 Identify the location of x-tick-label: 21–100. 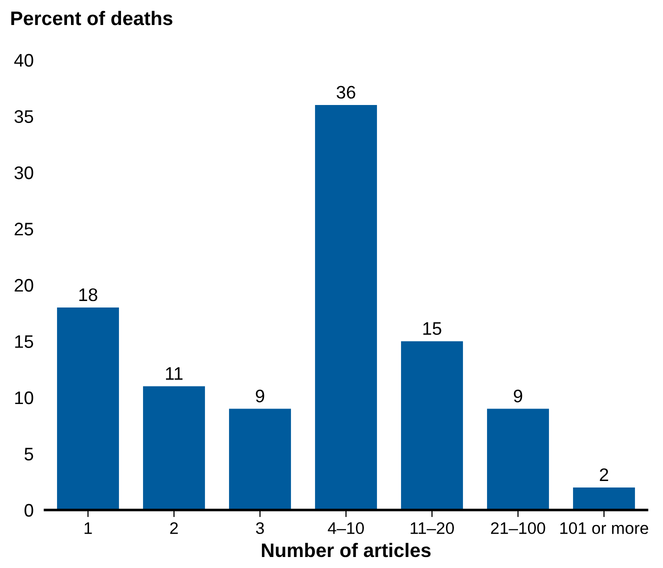
(518, 528).